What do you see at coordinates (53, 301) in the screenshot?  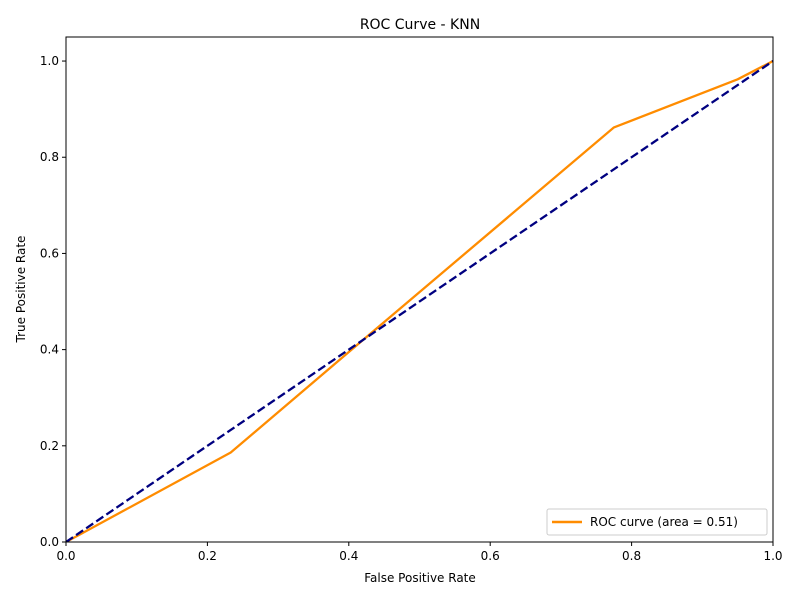 I see `y-axis-ticks: 0.0 0.2 0.4 0.6 0.8 1.0` at bounding box center [53, 301].